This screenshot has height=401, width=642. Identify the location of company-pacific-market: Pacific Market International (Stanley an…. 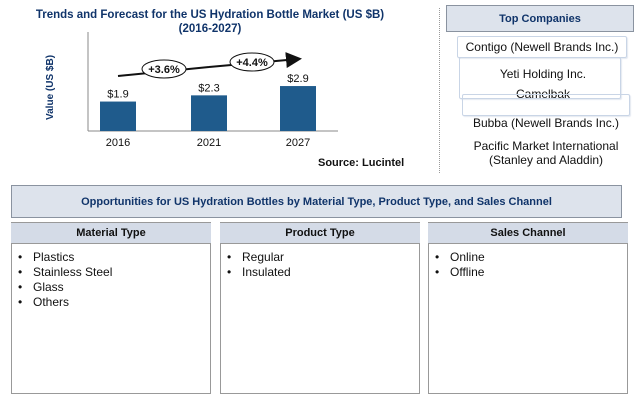
(546, 153).